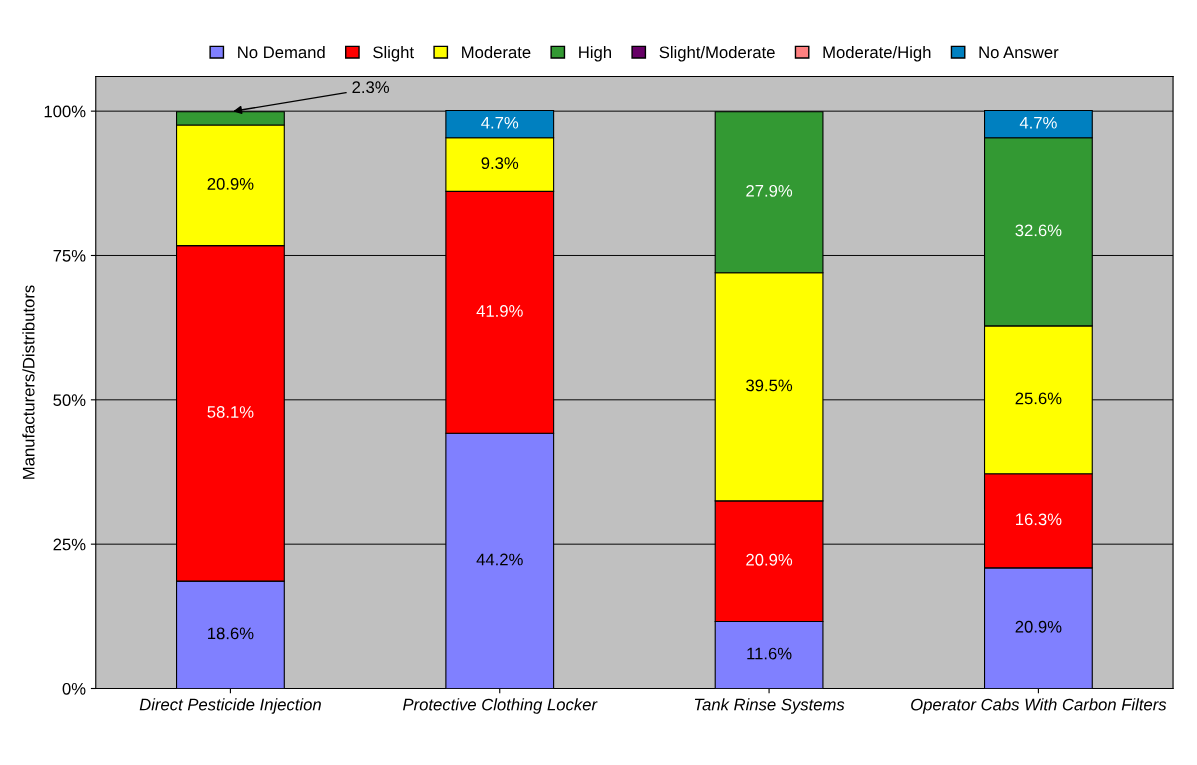 This screenshot has width=1197, height=765. What do you see at coordinates (877, 53) in the screenshot?
I see `legend-label: Moderate/High` at bounding box center [877, 53].